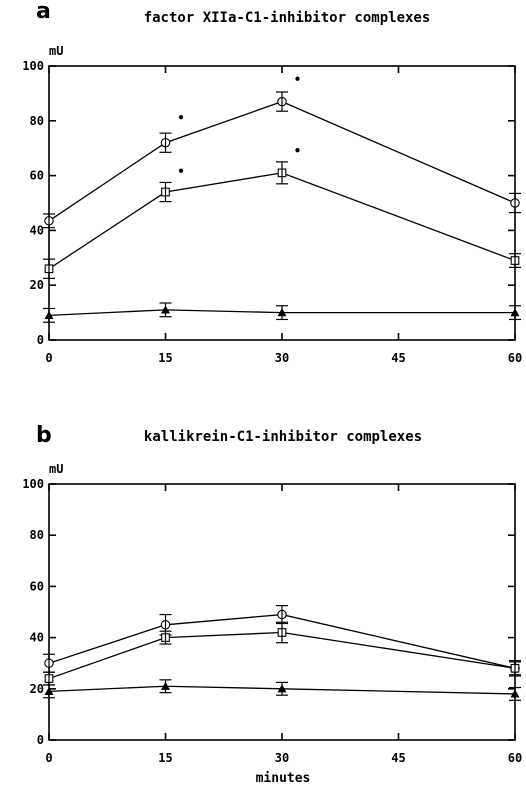  Describe the element at coordinates (48, 358) in the screenshot. I see `pa-x-tick-label: 0` at that location.